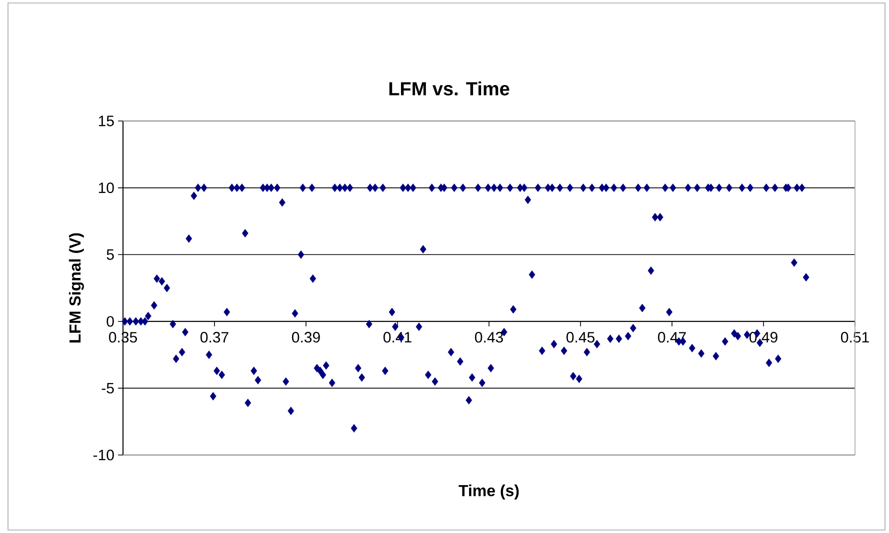 The width and height of the screenshot is (889, 533). Describe the element at coordinates (76, 287) in the screenshot. I see `y-axis-title: LFM Signal (V)` at that location.